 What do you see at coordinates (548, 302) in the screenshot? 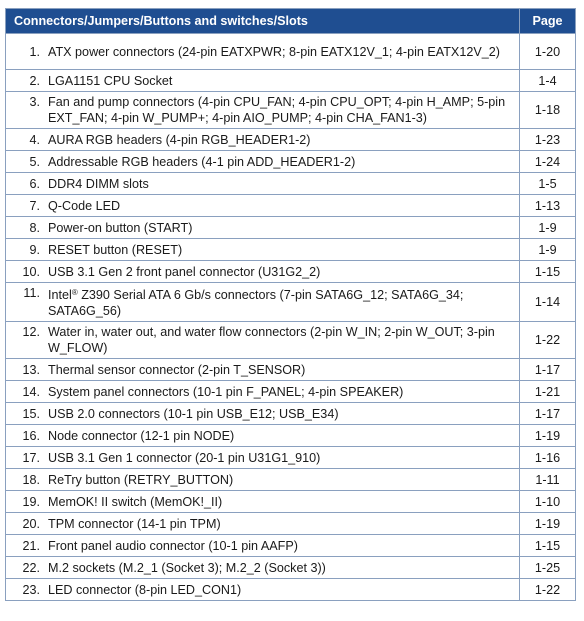
I see `row-page: 1-14` at bounding box center [548, 302].